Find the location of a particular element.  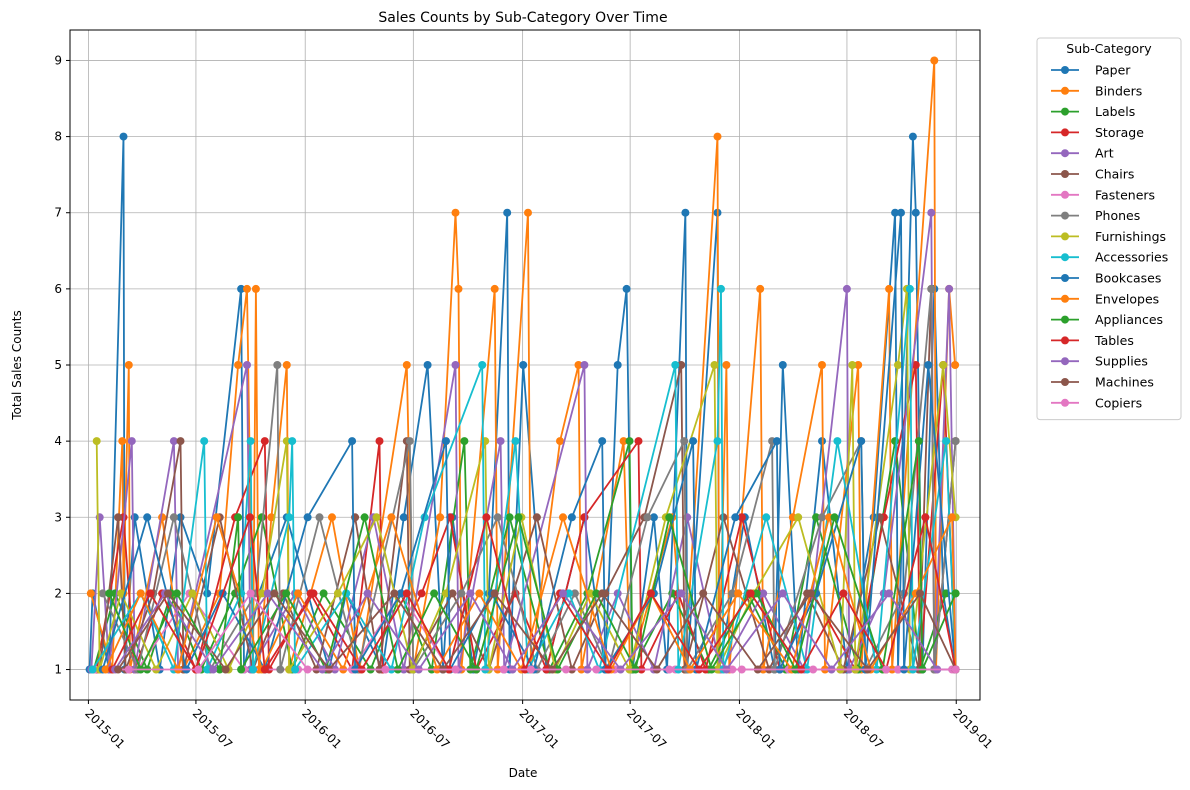

legend-item: Furnishings is located at coordinates (1108, 236).